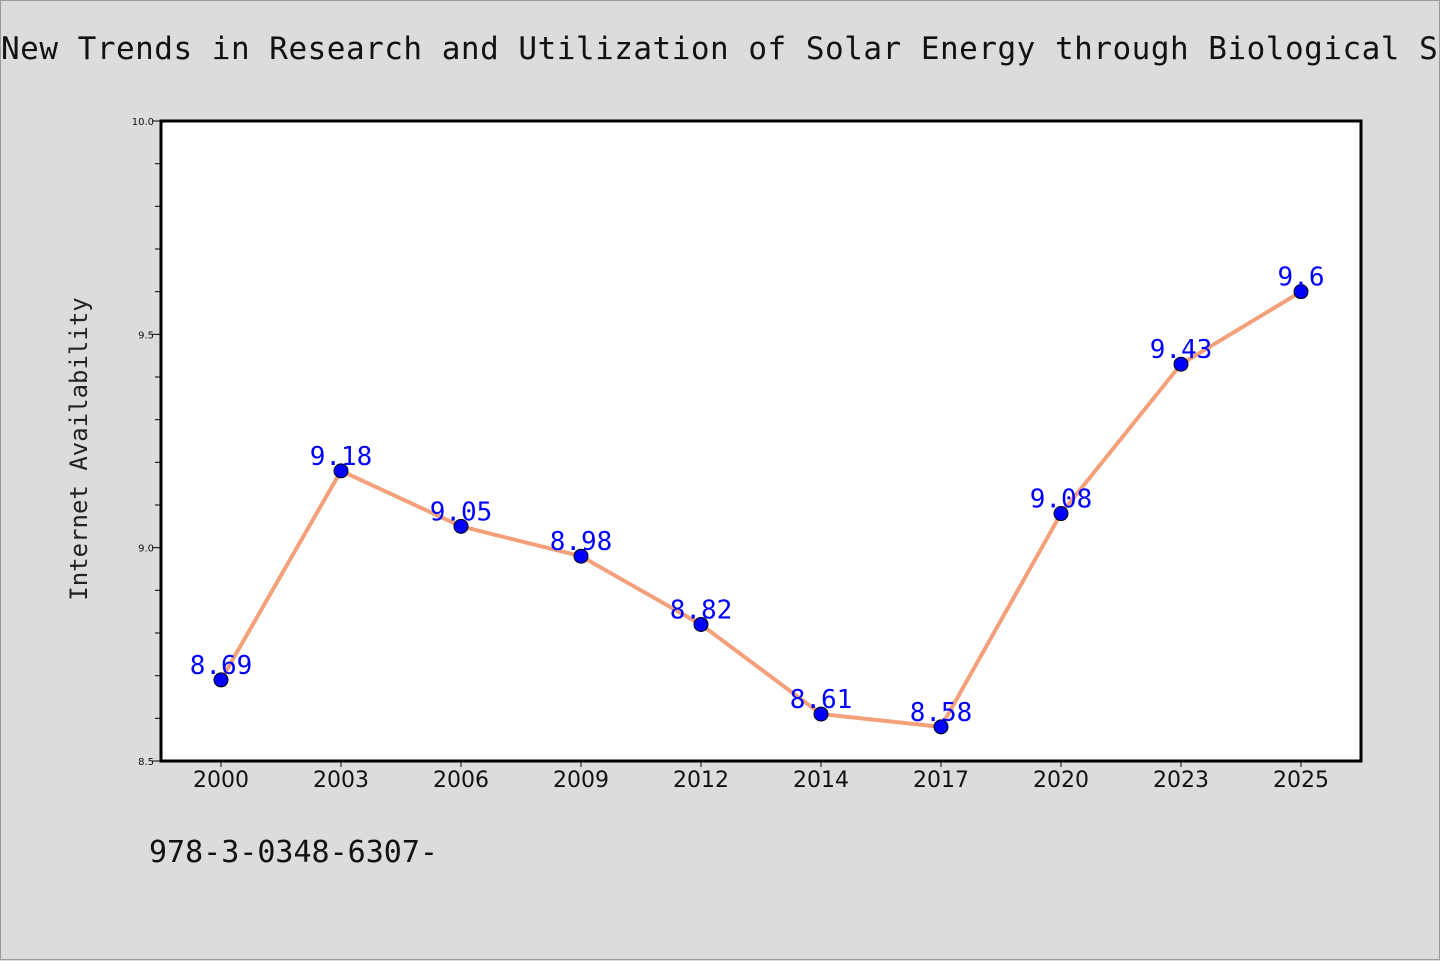 The width and height of the screenshot is (1440, 961). I want to click on x-tick-label: 2006, so click(461, 780).